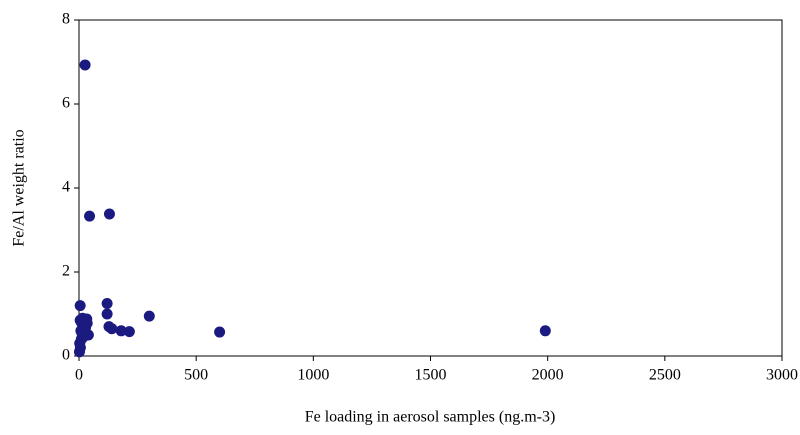 Image resolution: width=800 pixels, height=435 pixels. What do you see at coordinates (66, 19) in the screenshot?
I see `y-tick-label: 8` at bounding box center [66, 19].